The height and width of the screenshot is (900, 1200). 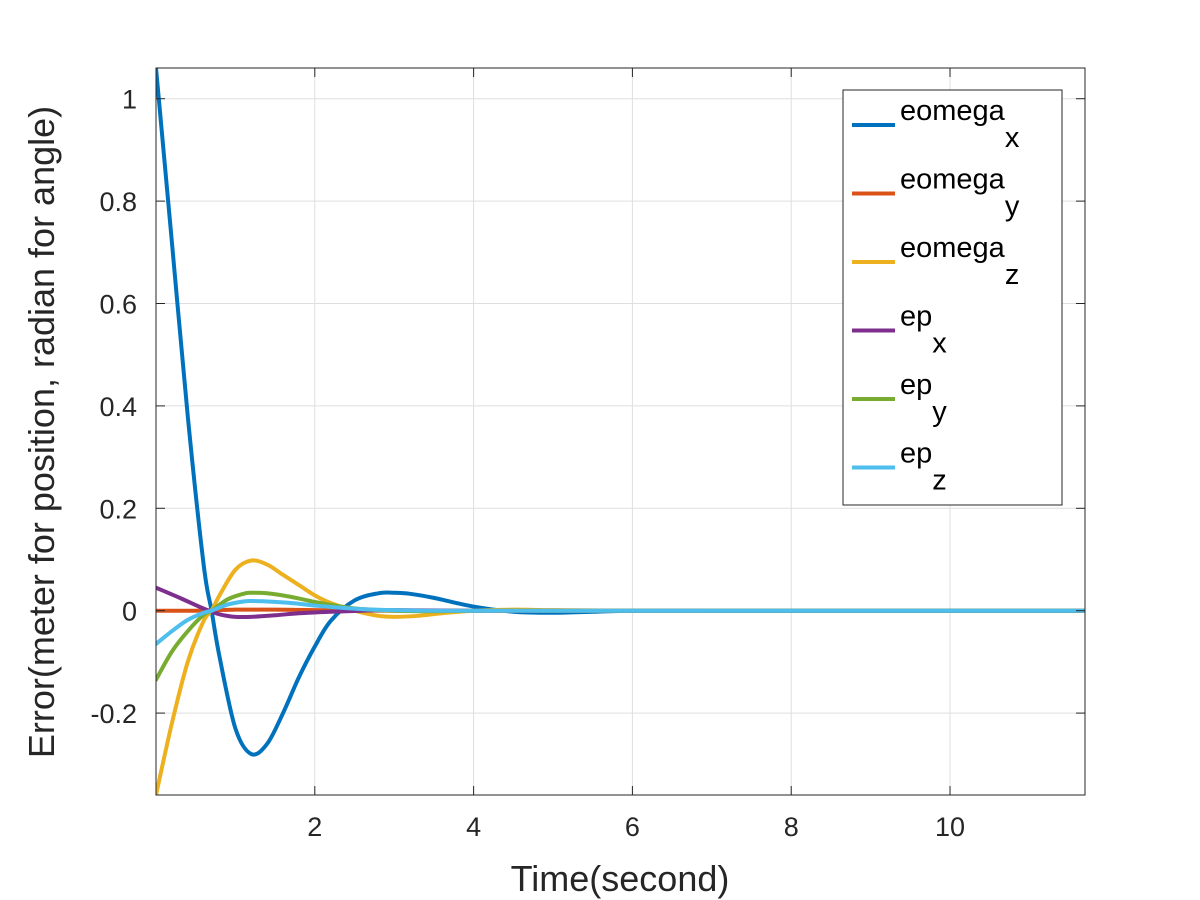 I want to click on x-tick-label: 4, so click(x=473, y=827).